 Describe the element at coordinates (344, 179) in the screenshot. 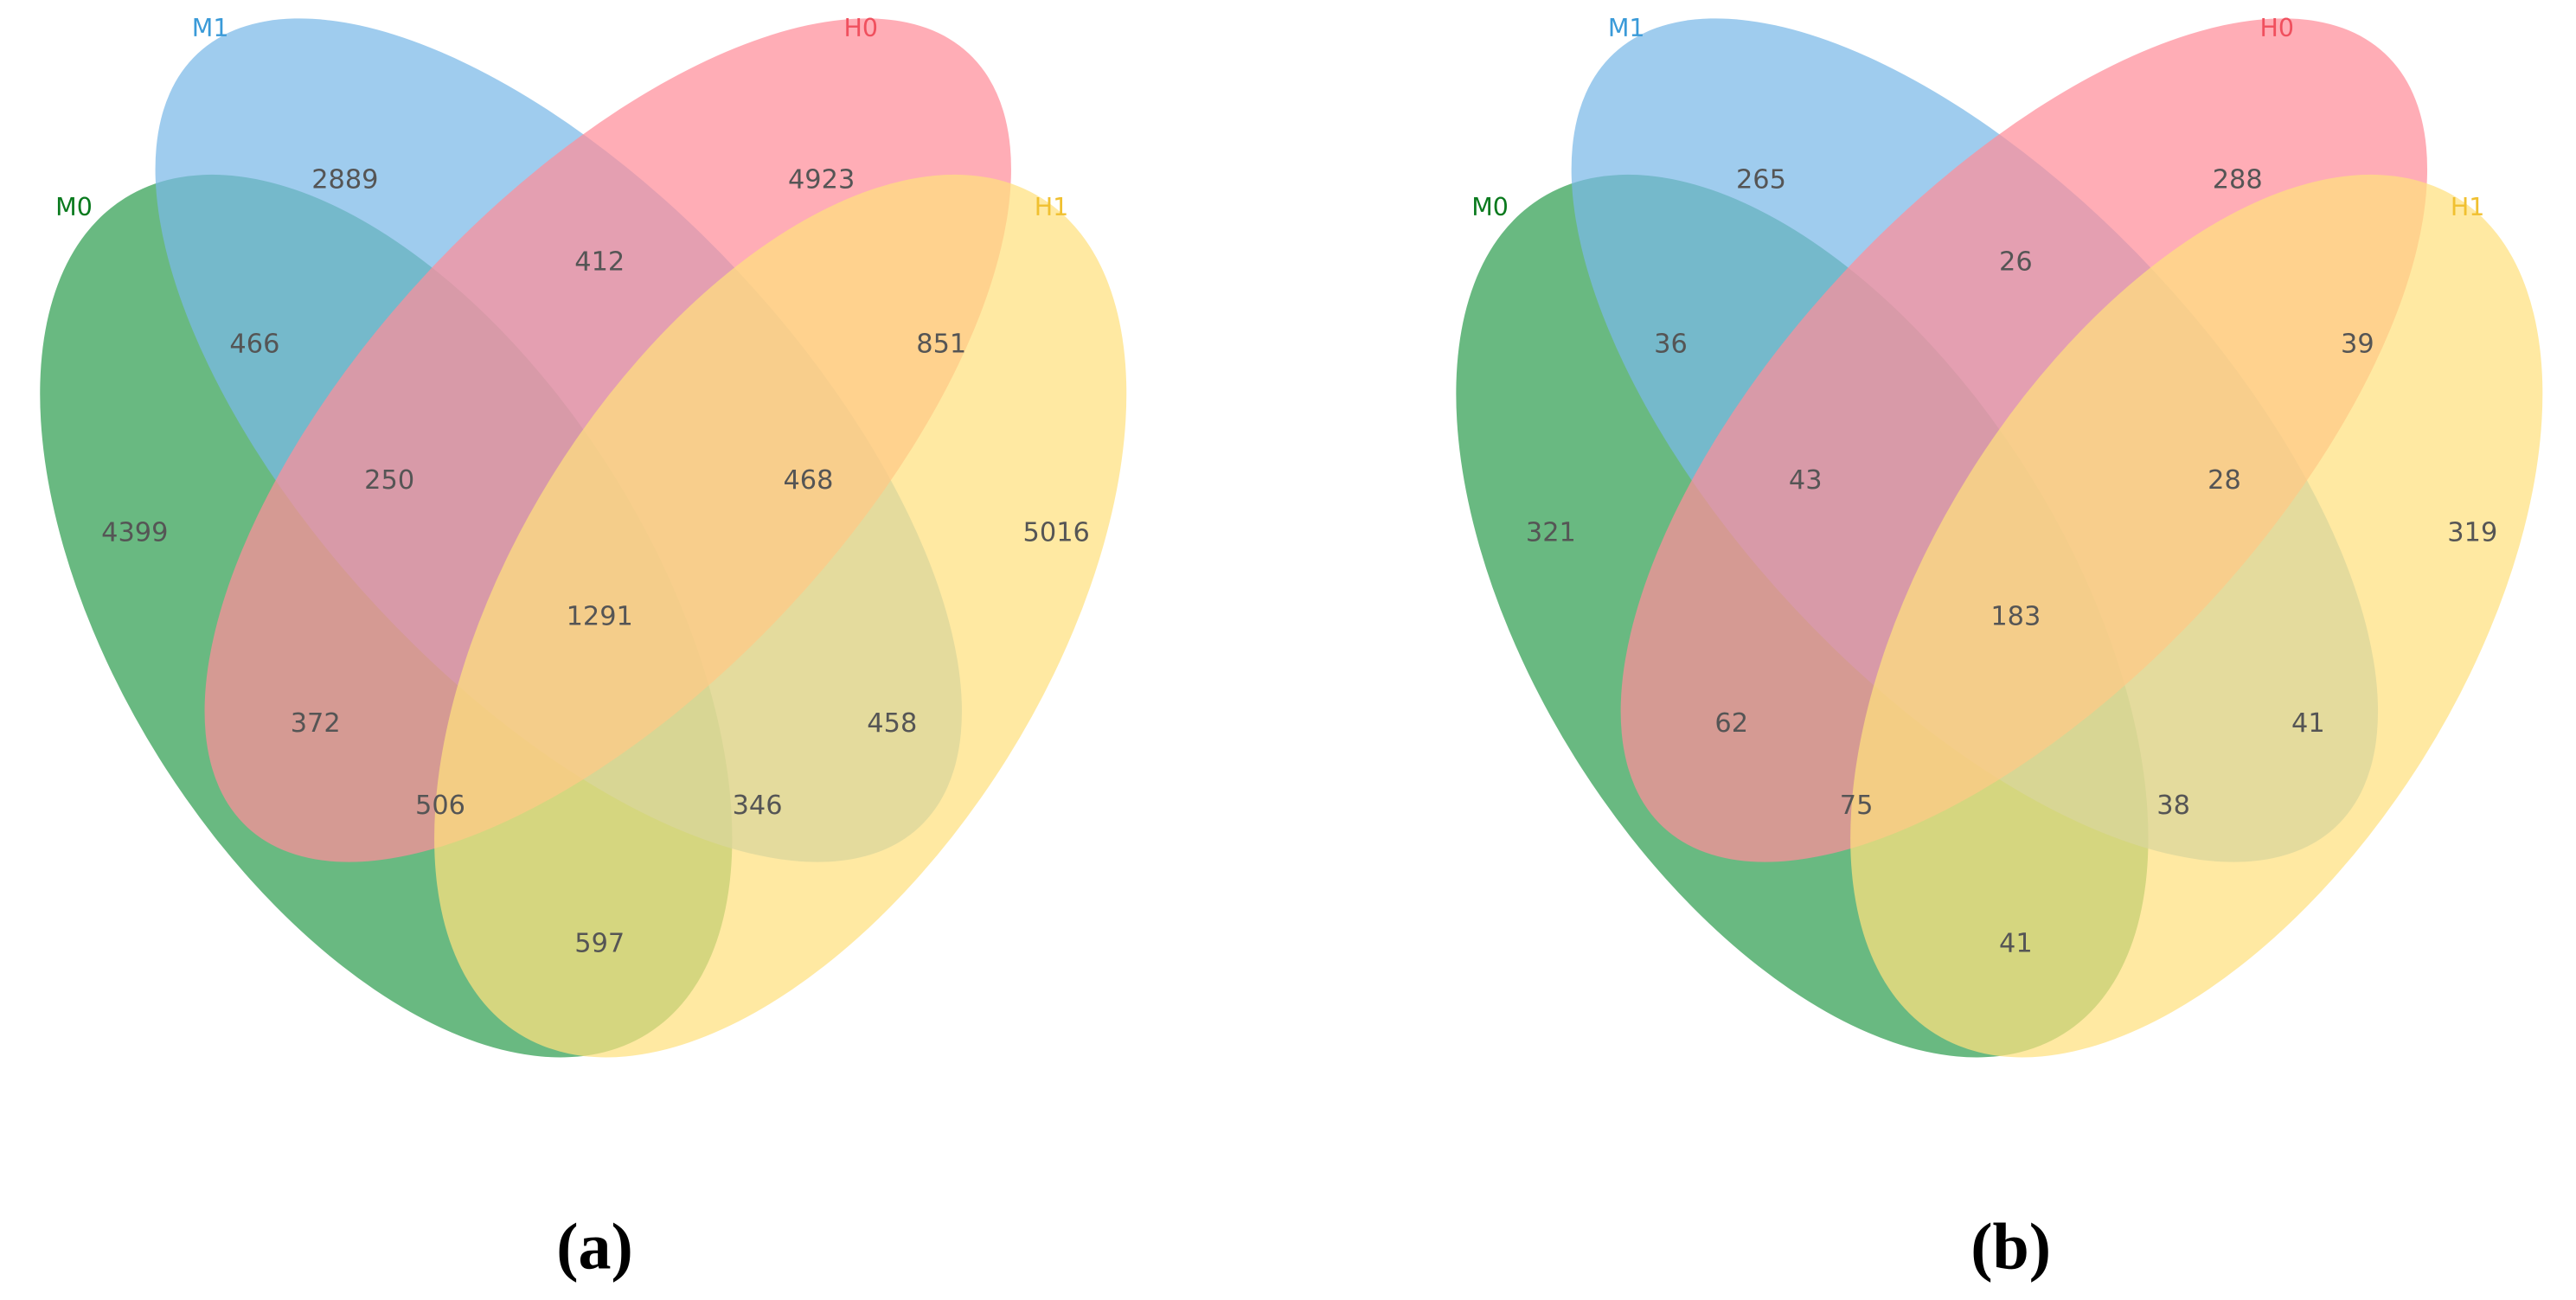

I see `region-count: 2889` at that location.